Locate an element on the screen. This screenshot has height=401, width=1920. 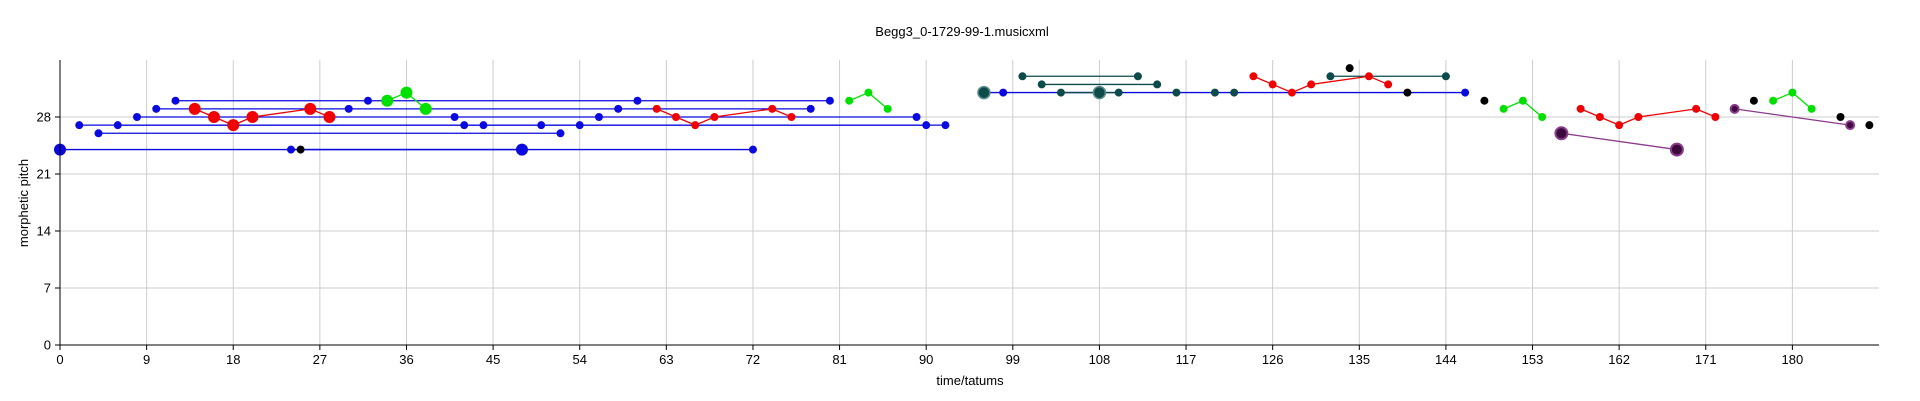
x-tick-label: 162 is located at coordinates (1619, 359).